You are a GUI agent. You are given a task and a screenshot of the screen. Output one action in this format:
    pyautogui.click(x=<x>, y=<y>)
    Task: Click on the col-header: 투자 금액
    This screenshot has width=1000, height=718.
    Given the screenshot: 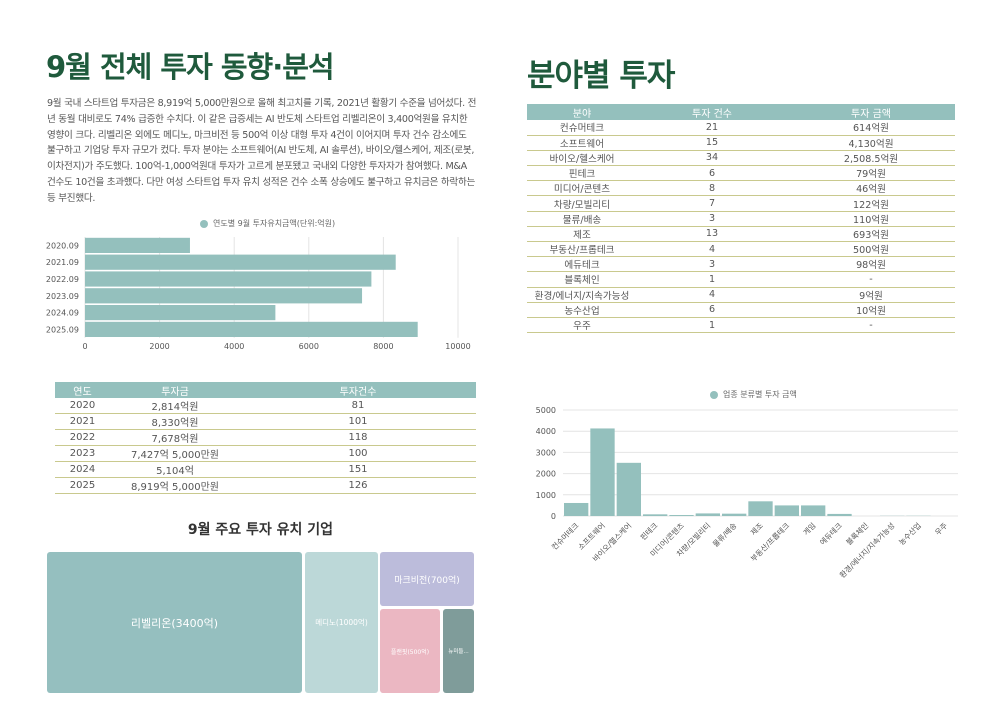 What is the action you would take?
    pyautogui.click(x=871, y=112)
    